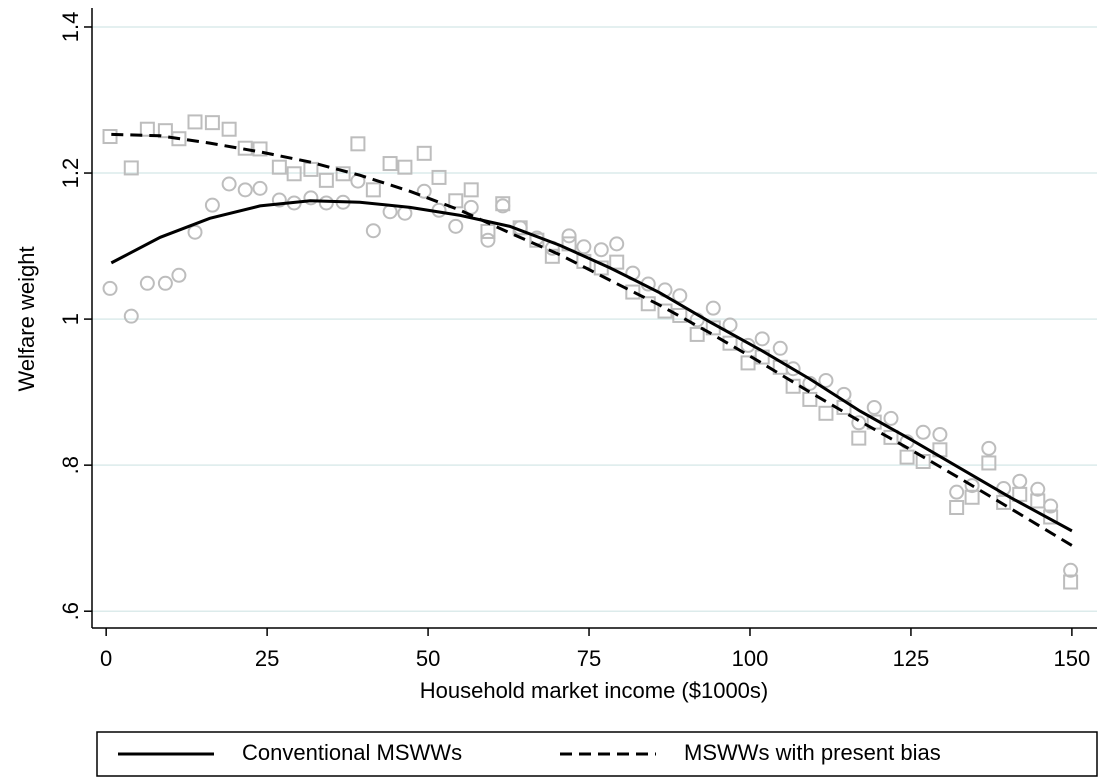  Describe the element at coordinates (352, 752) in the screenshot. I see `legend-label: Conventional MSWWs` at that location.